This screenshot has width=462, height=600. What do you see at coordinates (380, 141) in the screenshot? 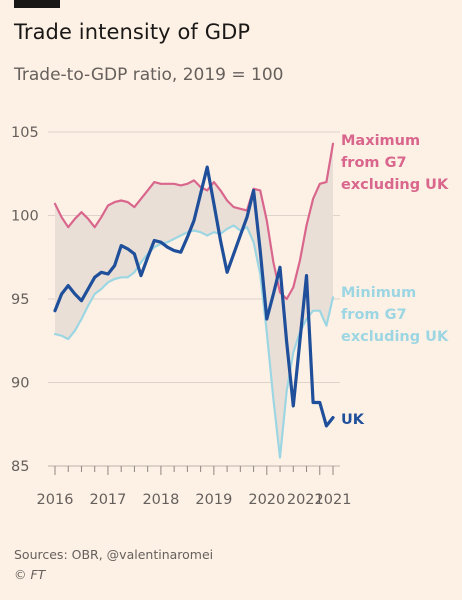
I see `series-label-maximum: Maximum` at bounding box center [380, 141].